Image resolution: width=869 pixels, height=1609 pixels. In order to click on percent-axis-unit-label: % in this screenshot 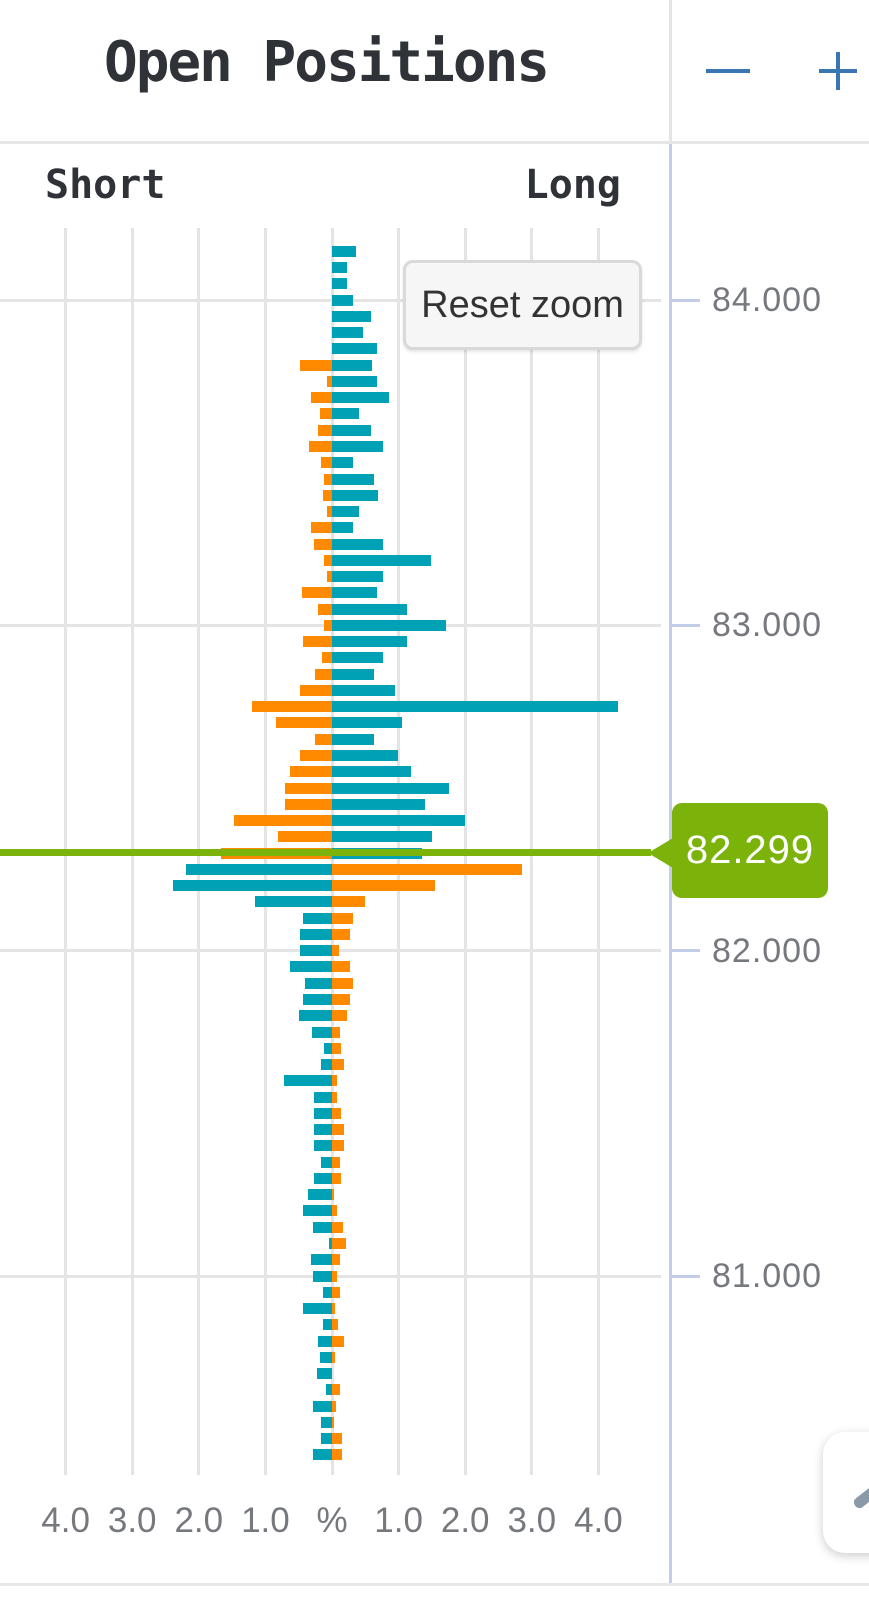, I will do `click(332, 1520)`.